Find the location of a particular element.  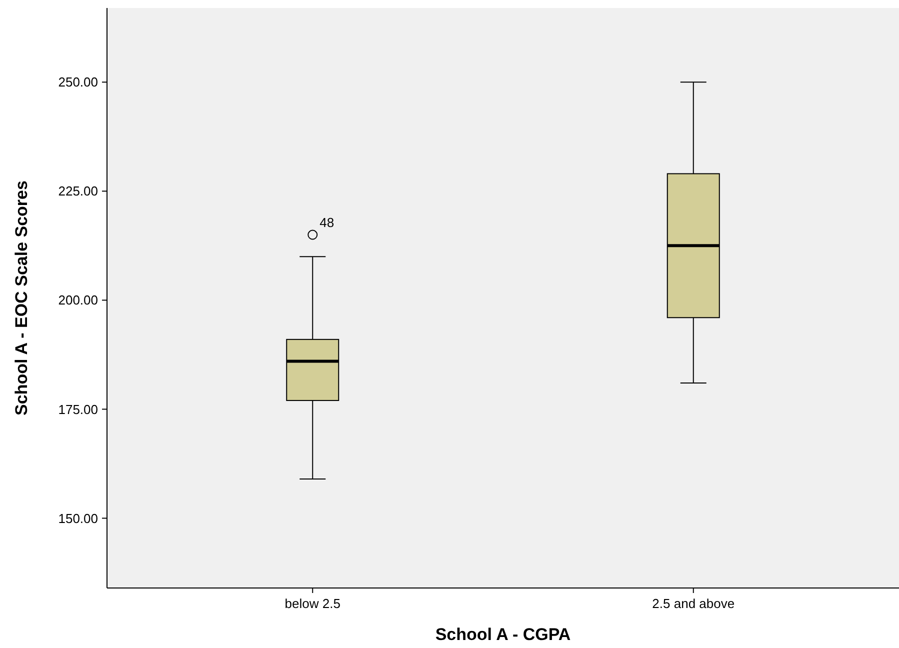

y-tick-label: 250.00 is located at coordinates (78, 82).